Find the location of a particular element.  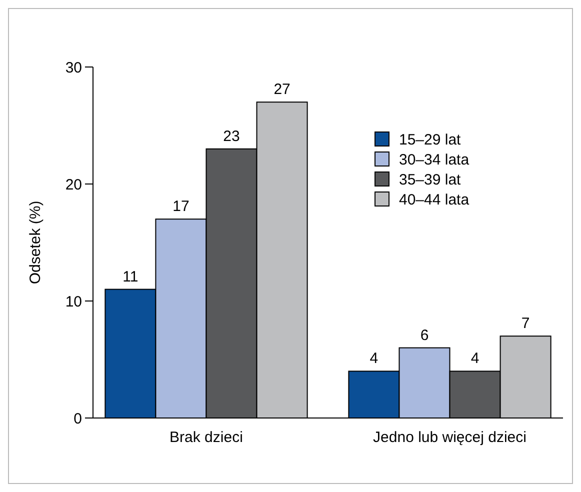

y-axis-title: Odsetek (%) is located at coordinates (35, 242).